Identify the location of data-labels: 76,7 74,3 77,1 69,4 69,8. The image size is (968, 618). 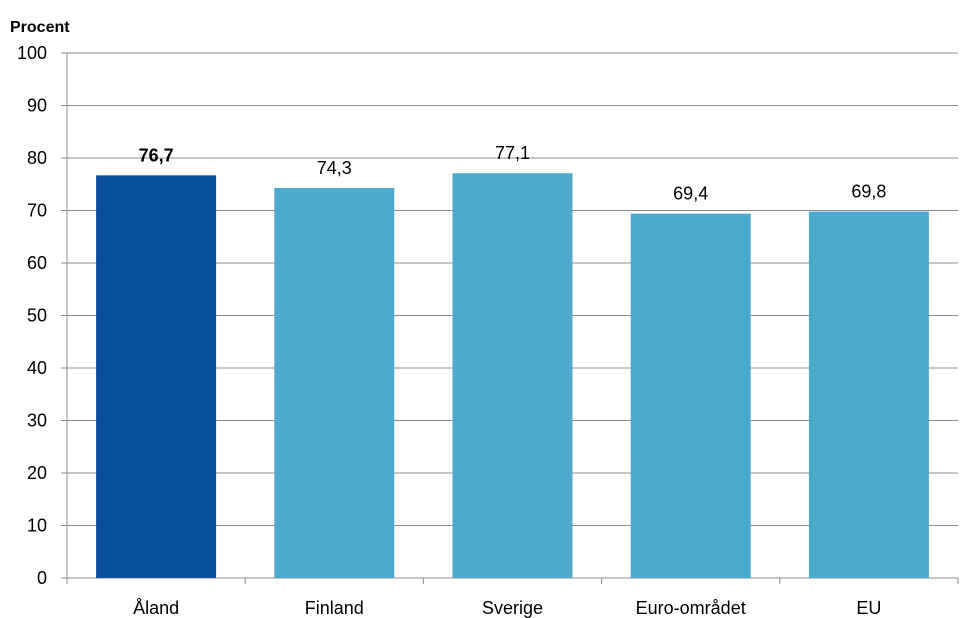
(513, 173).